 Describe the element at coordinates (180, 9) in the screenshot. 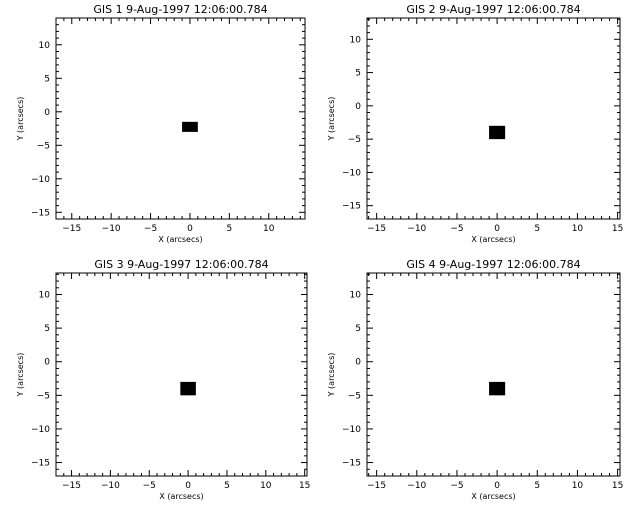

I see `chart-title: GIS 1 9-Aug-1997 12:06:00.784` at that location.